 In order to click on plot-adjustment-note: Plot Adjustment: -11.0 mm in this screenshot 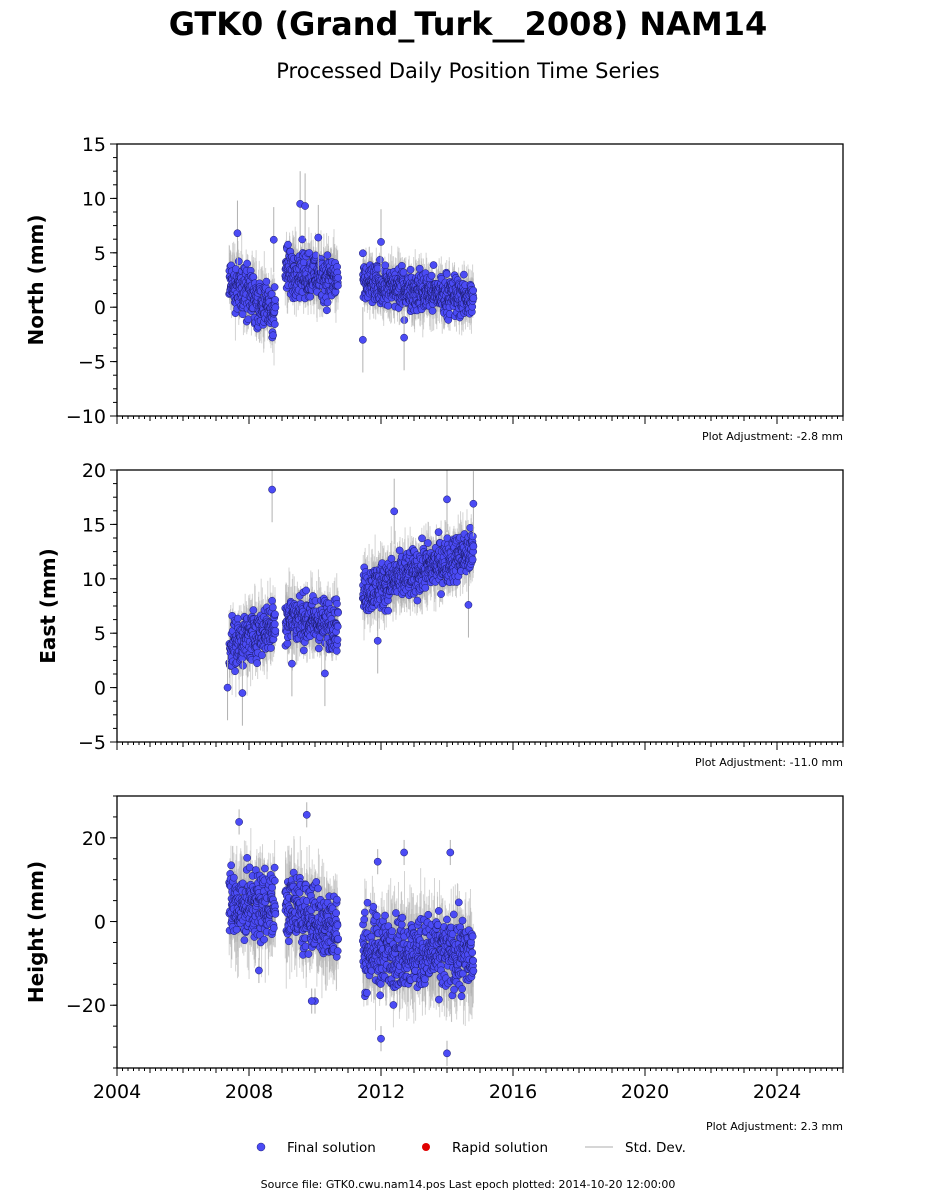, I will do `click(769, 762)`.